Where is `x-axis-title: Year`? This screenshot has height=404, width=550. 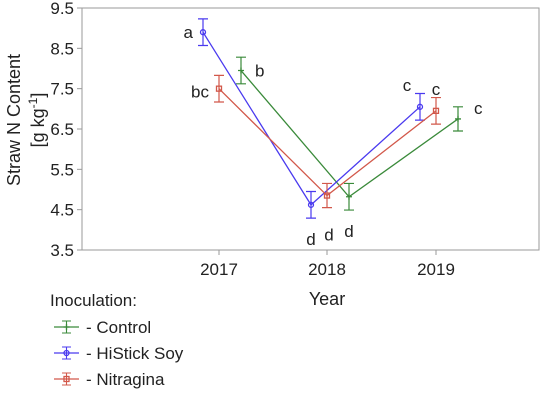
x-axis-title: Year is located at coordinates (327, 299).